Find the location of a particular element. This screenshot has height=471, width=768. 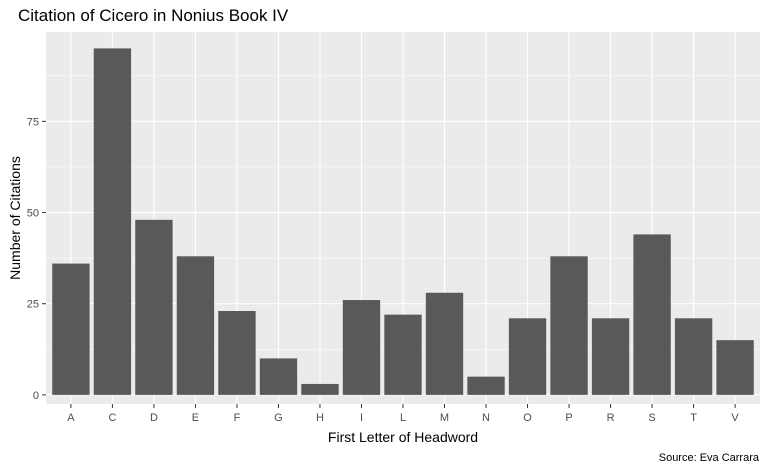

bar-N is located at coordinates (486, 385).